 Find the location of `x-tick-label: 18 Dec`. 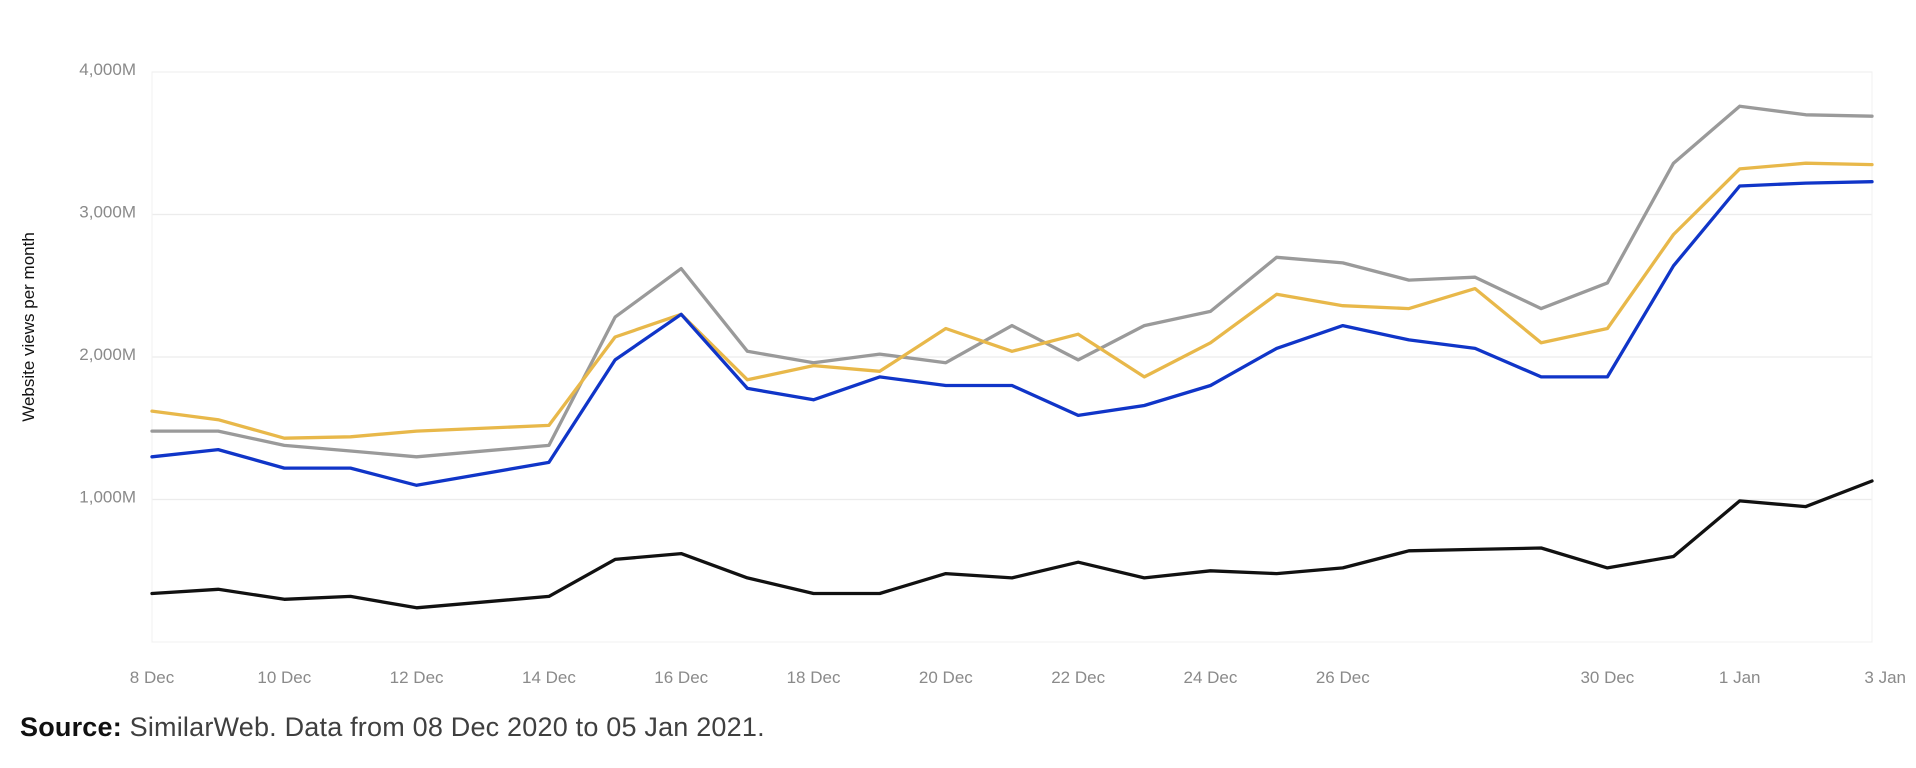

x-tick-label: 18 Dec is located at coordinates (814, 677).